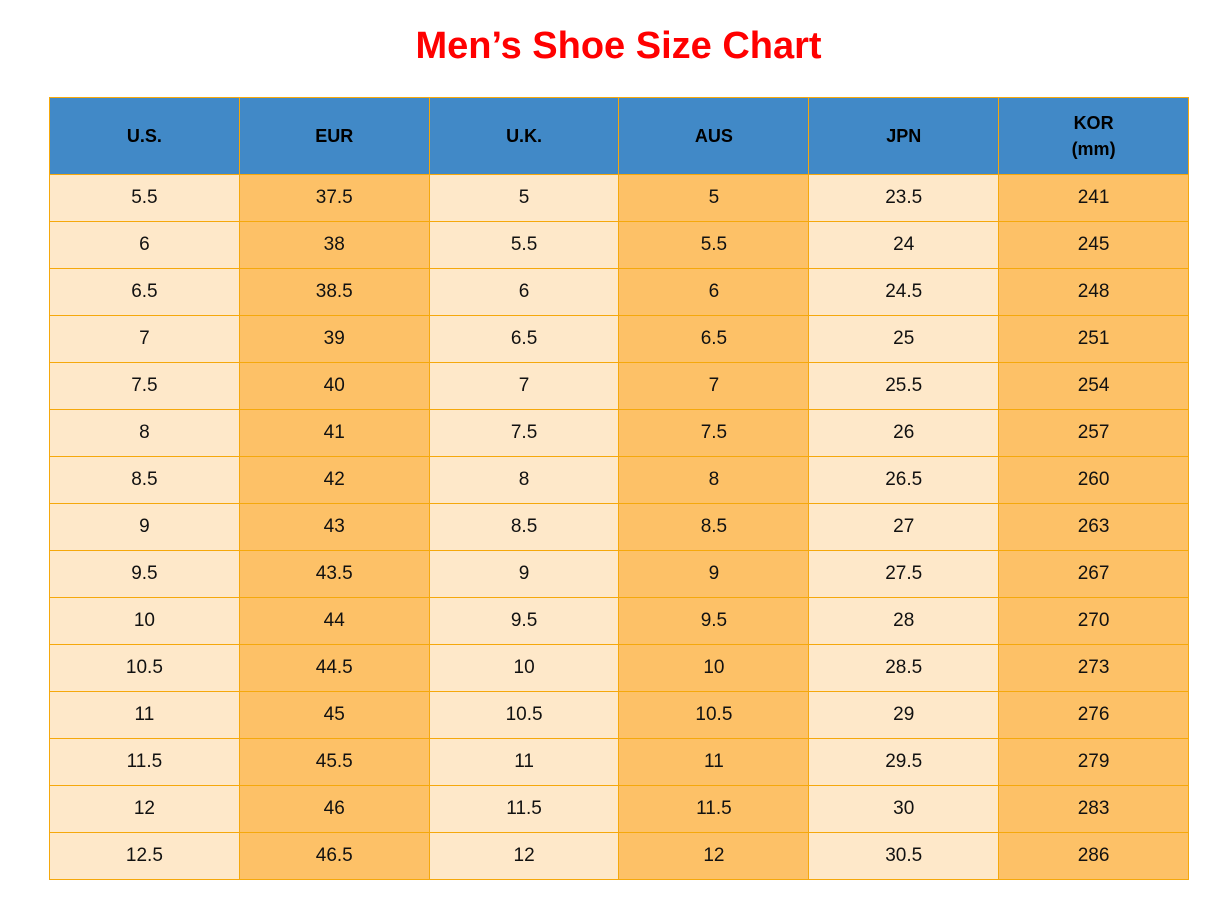  I want to click on header-row: U.S. EUR U.K. AUS JPN KOR (mm), so click(619, 136).